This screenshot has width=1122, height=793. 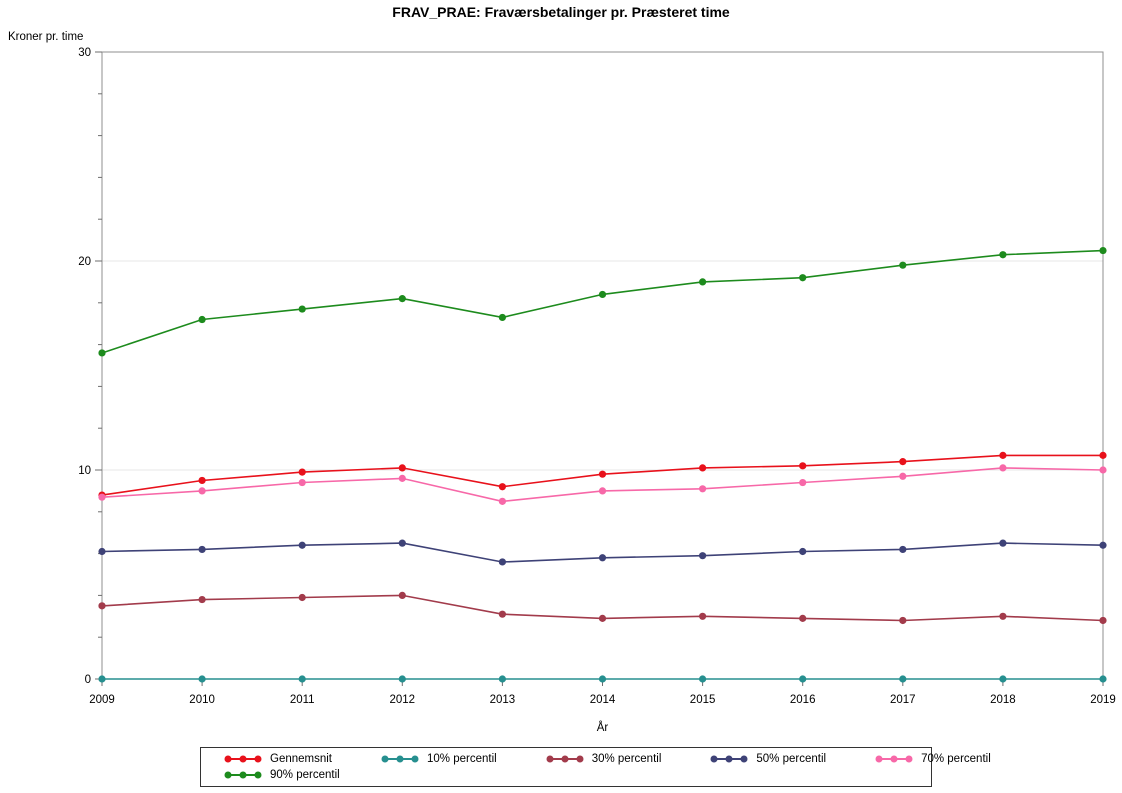 I want to click on x-tick-label: 2010, so click(x=202, y=700).